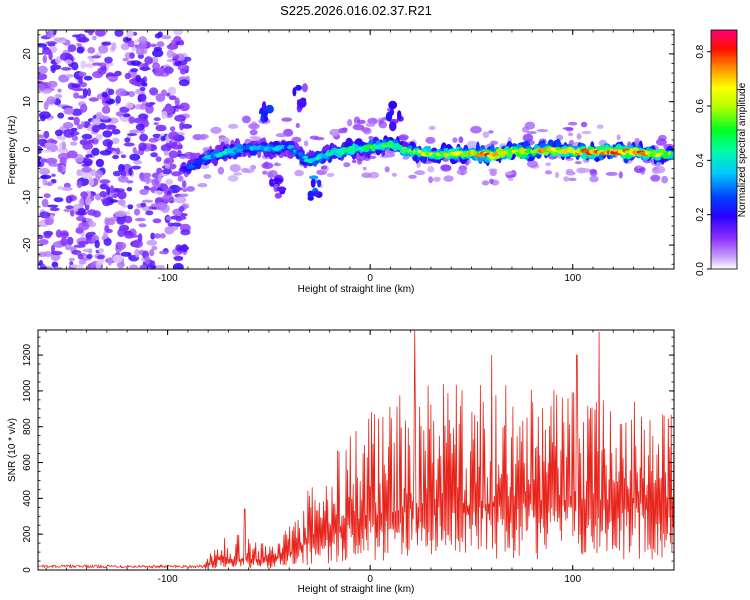 This screenshot has height=600, width=750. I want to click on colorbar-tick-label: 0.2, so click(700, 214).